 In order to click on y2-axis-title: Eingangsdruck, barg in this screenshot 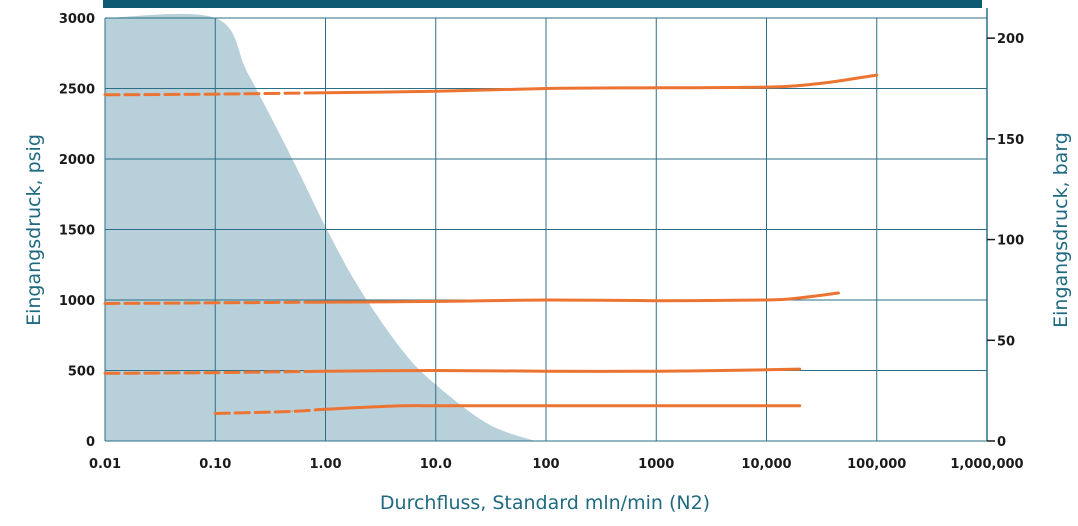, I will do `click(1061, 230)`.